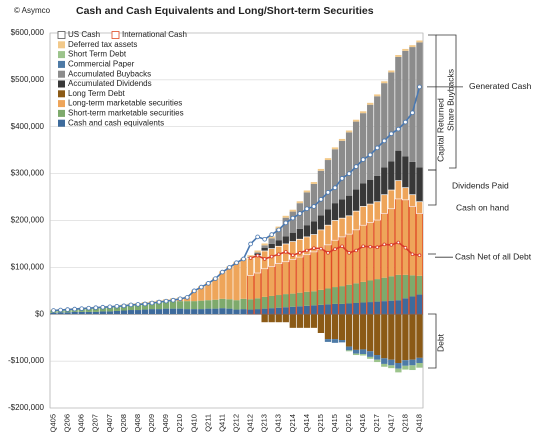 The height and width of the screenshot is (439, 540). I want to click on y-tick-label: -$200,000, so click(26, 407).